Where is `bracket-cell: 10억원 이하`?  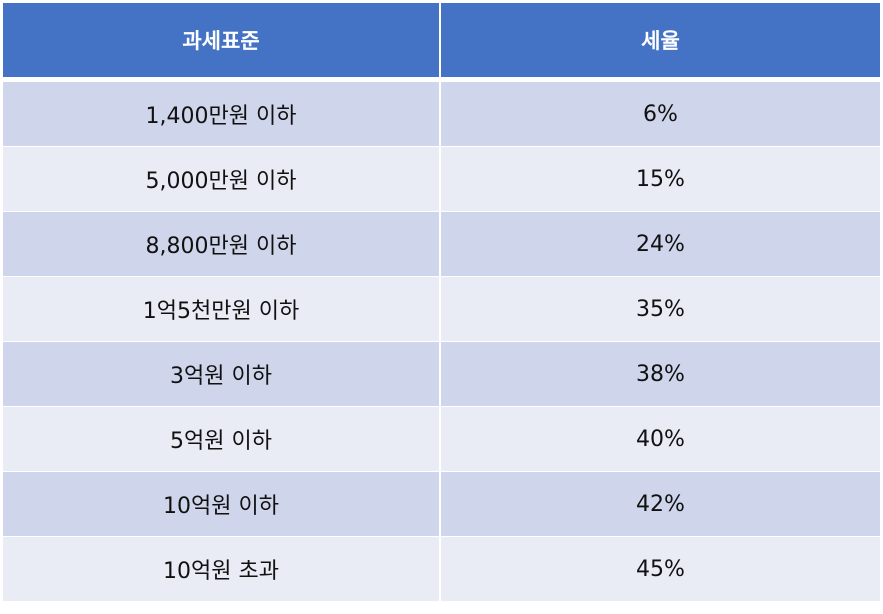
bracket-cell: 10억원 이하 is located at coordinates (222, 504).